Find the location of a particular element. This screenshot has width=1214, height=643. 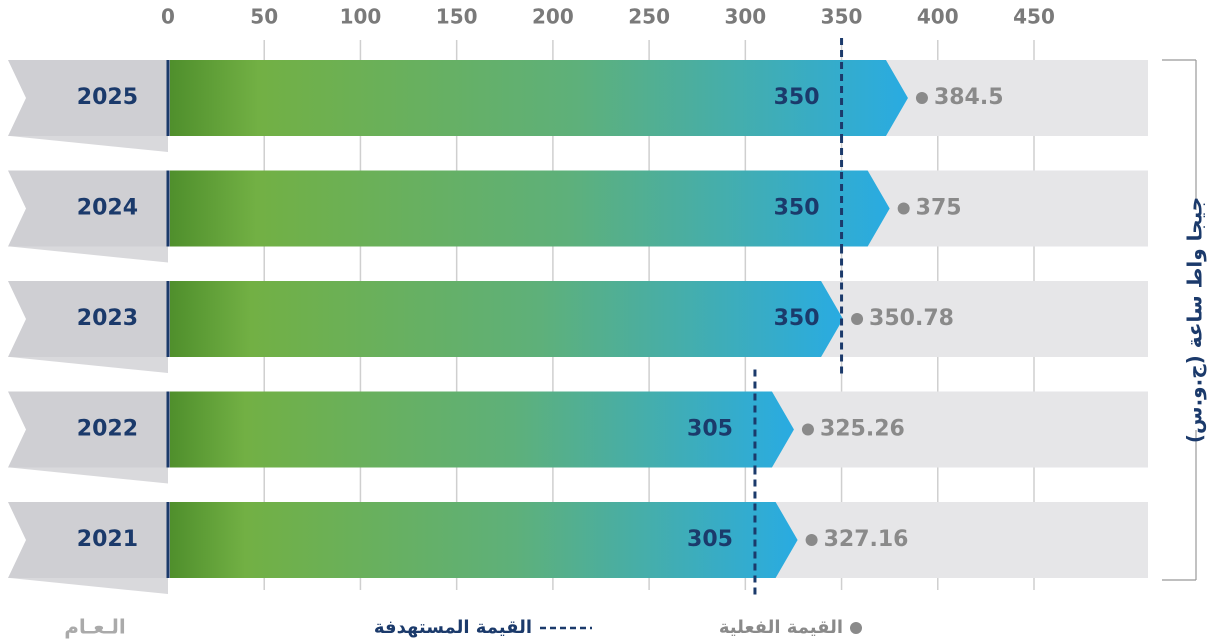

axis-bracket is located at coordinates (1179, 320).